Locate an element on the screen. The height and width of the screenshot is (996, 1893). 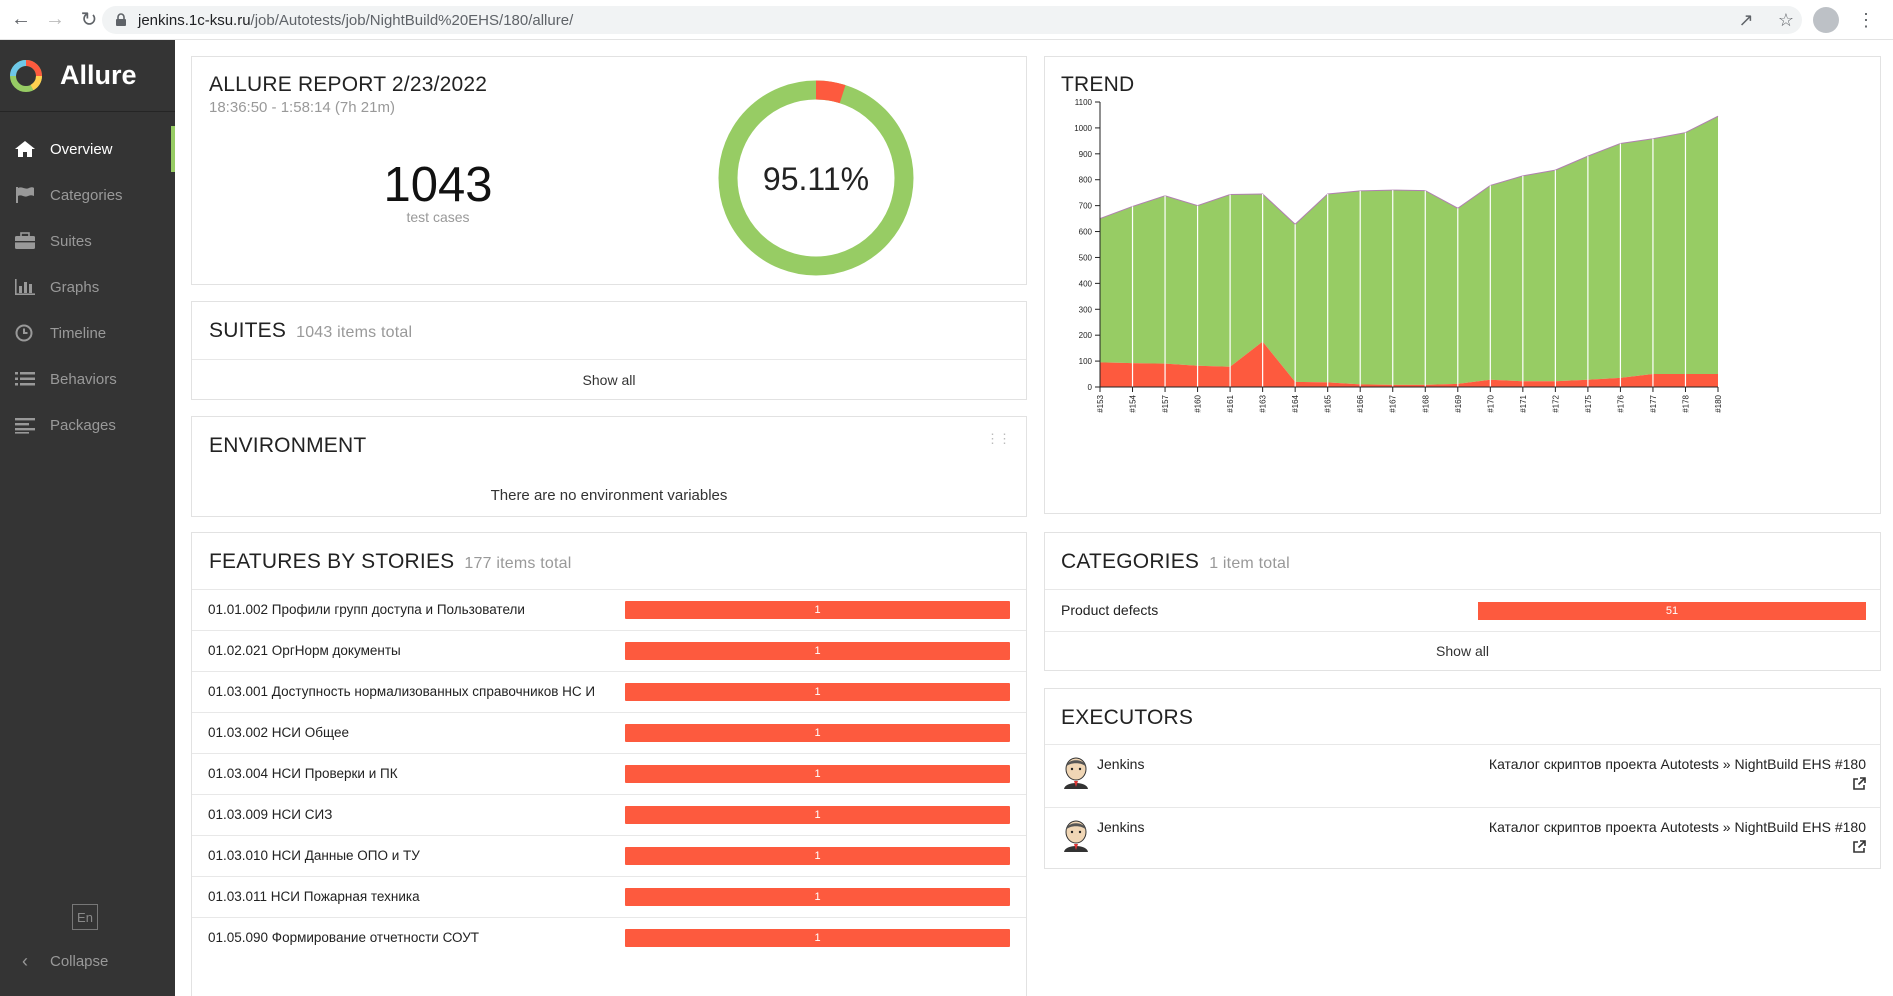
bar-chart-icon is located at coordinates (25, 287).